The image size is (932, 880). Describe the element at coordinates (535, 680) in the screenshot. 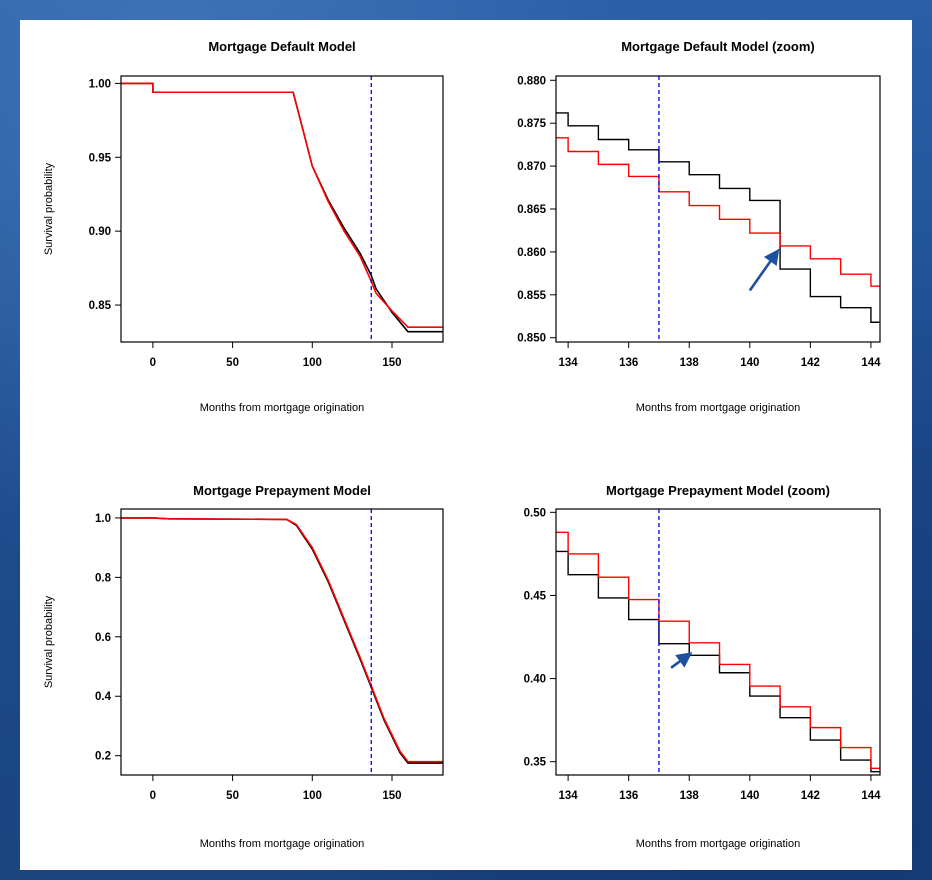

I see `y-tick-label: 0.40` at that location.